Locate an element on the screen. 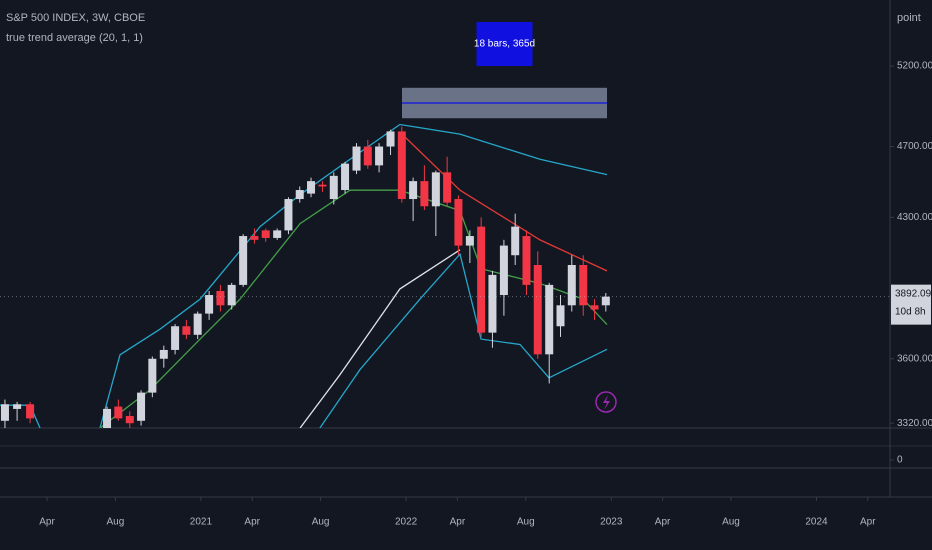 The image size is (932, 550). countdown-label: 10d 8h is located at coordinates (910, 311).